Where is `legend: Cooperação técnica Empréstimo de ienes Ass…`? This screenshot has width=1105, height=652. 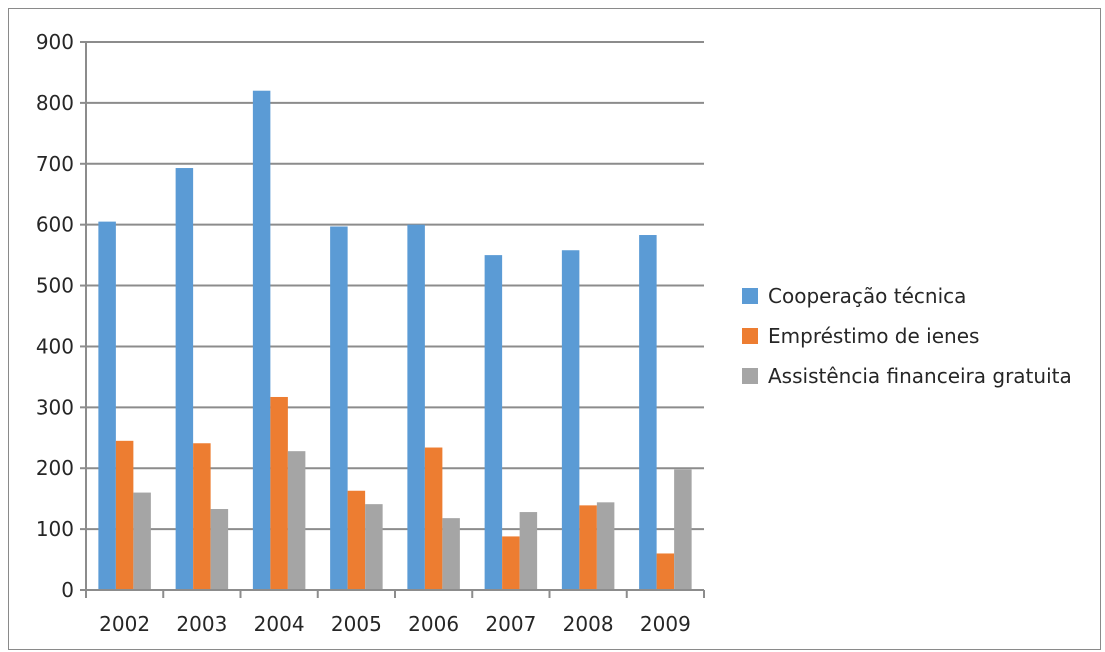
legend: Cooperação técnica Empréstimo de ienes Ass… is located at coordinates (907, 336).